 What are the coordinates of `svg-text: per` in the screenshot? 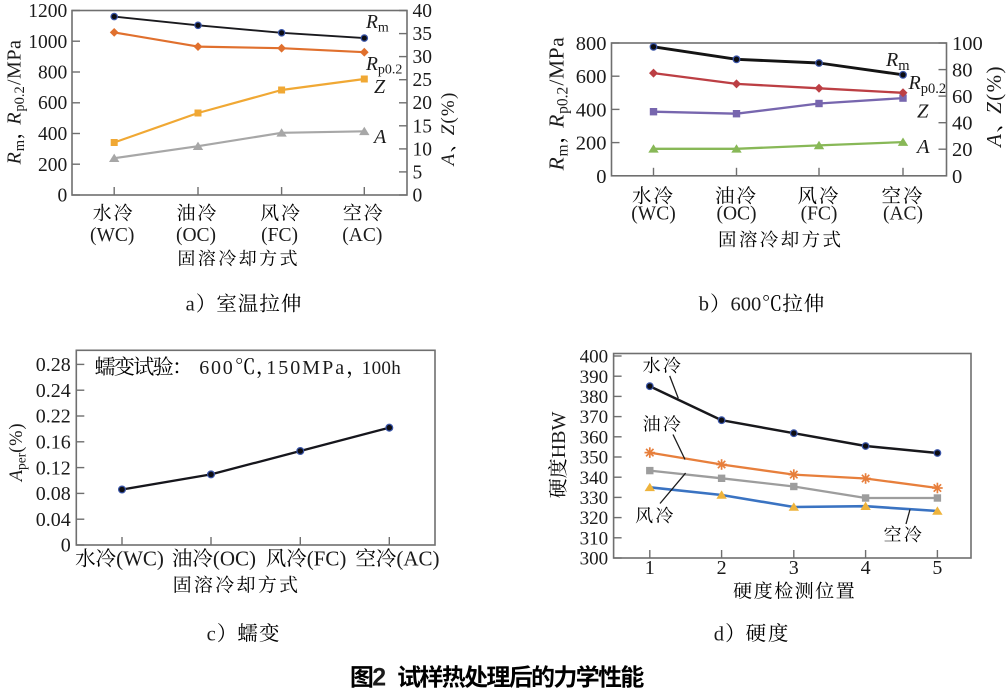 It's located at (21, 461).